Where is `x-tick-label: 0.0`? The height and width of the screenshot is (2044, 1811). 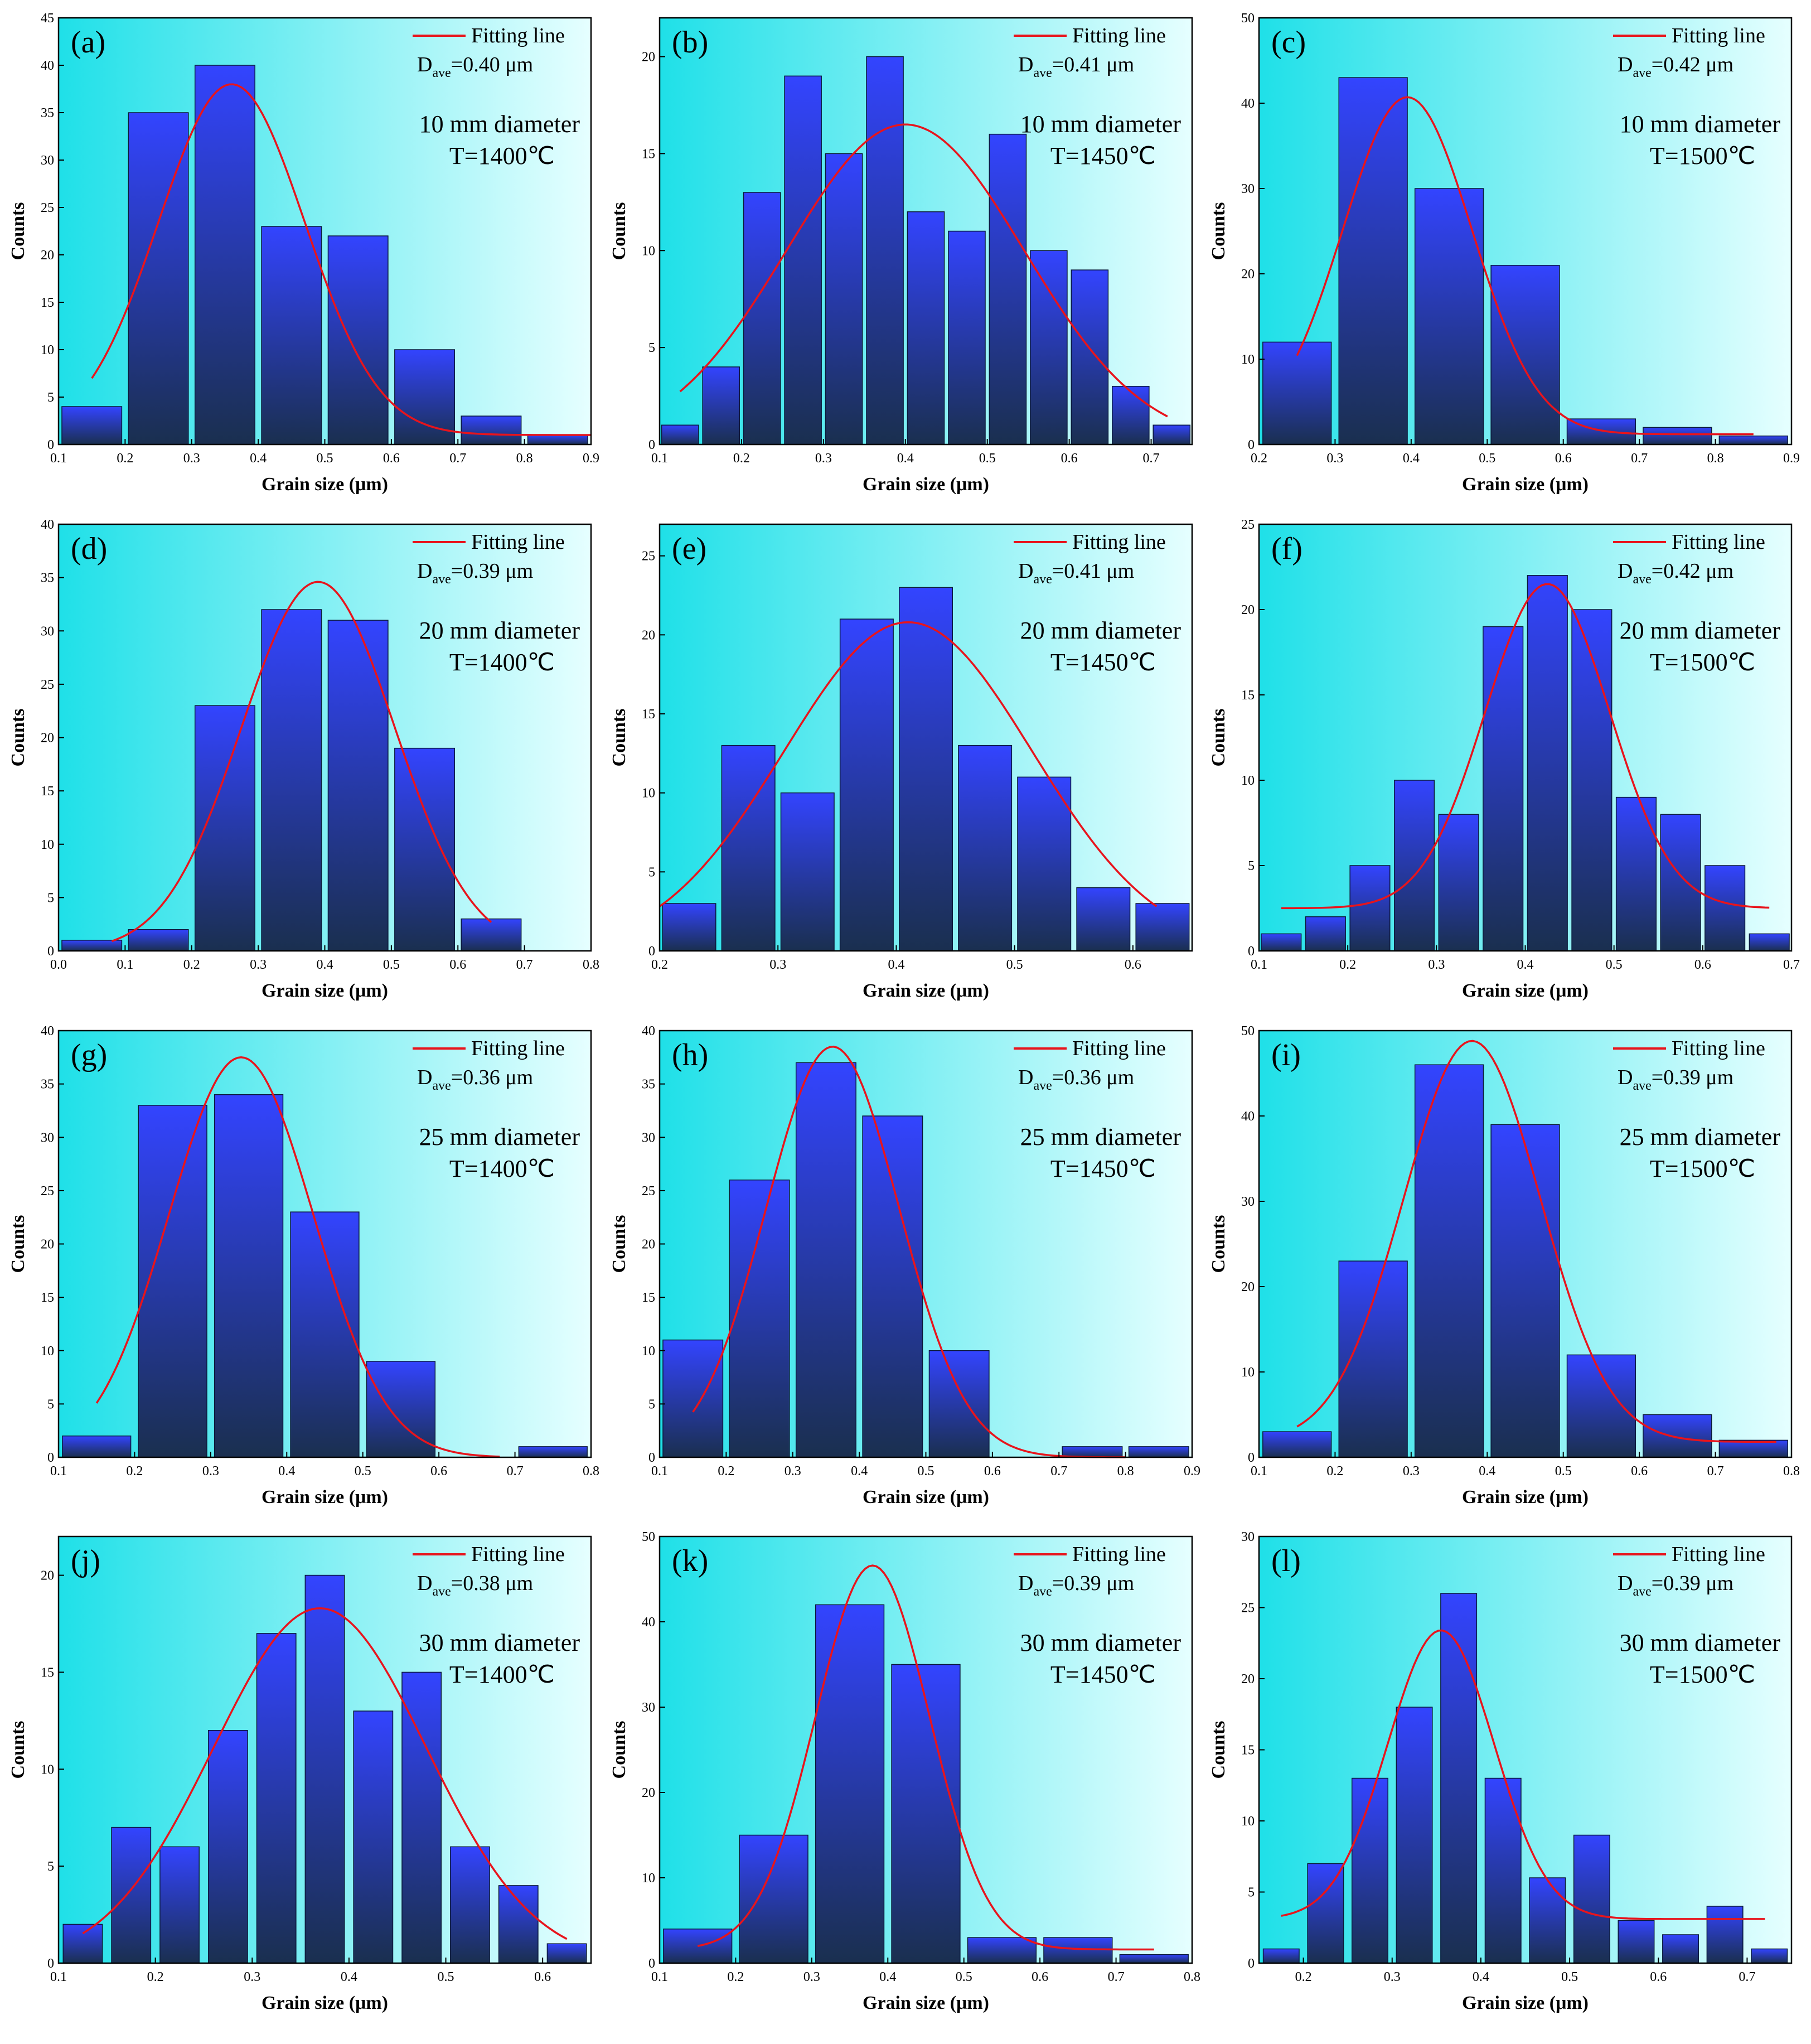
x-tick-label: 0.0 is located at coordinates (58, 965).